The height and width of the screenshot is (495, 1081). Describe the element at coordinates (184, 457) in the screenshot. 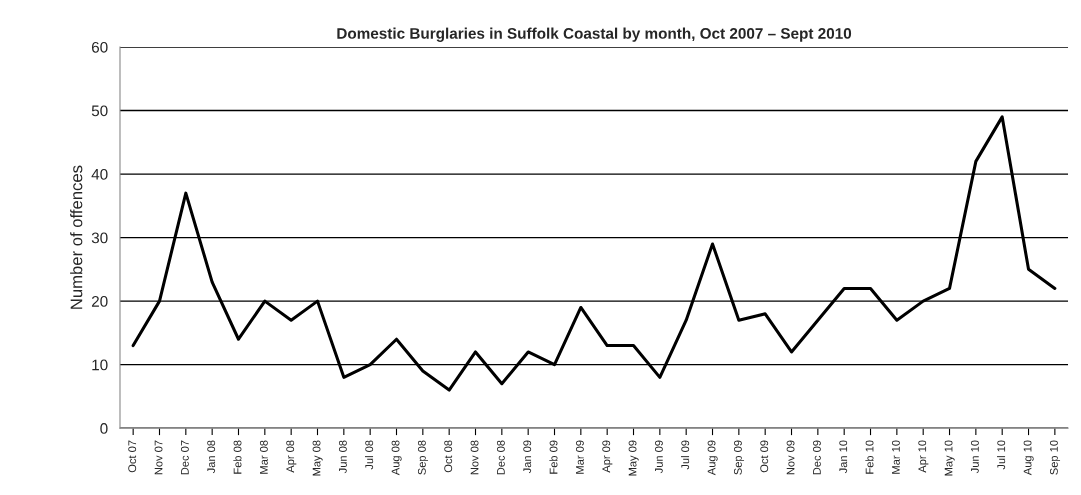

I see `x-tick-label: Dec 07` at that location.